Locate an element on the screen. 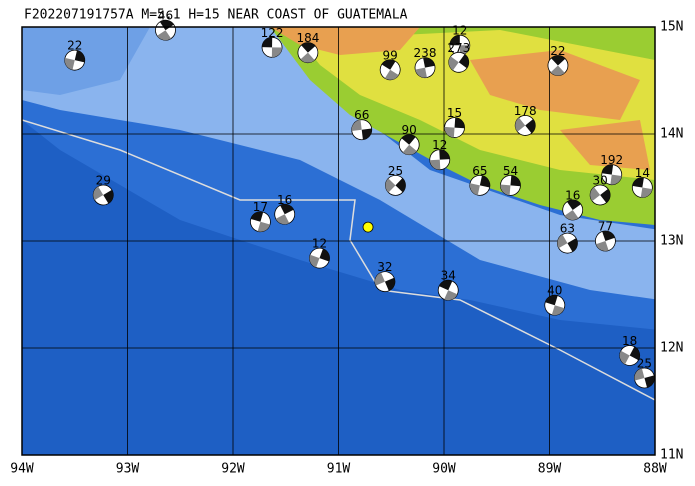  depth-label: 15 is located at coordinates (454, 113).